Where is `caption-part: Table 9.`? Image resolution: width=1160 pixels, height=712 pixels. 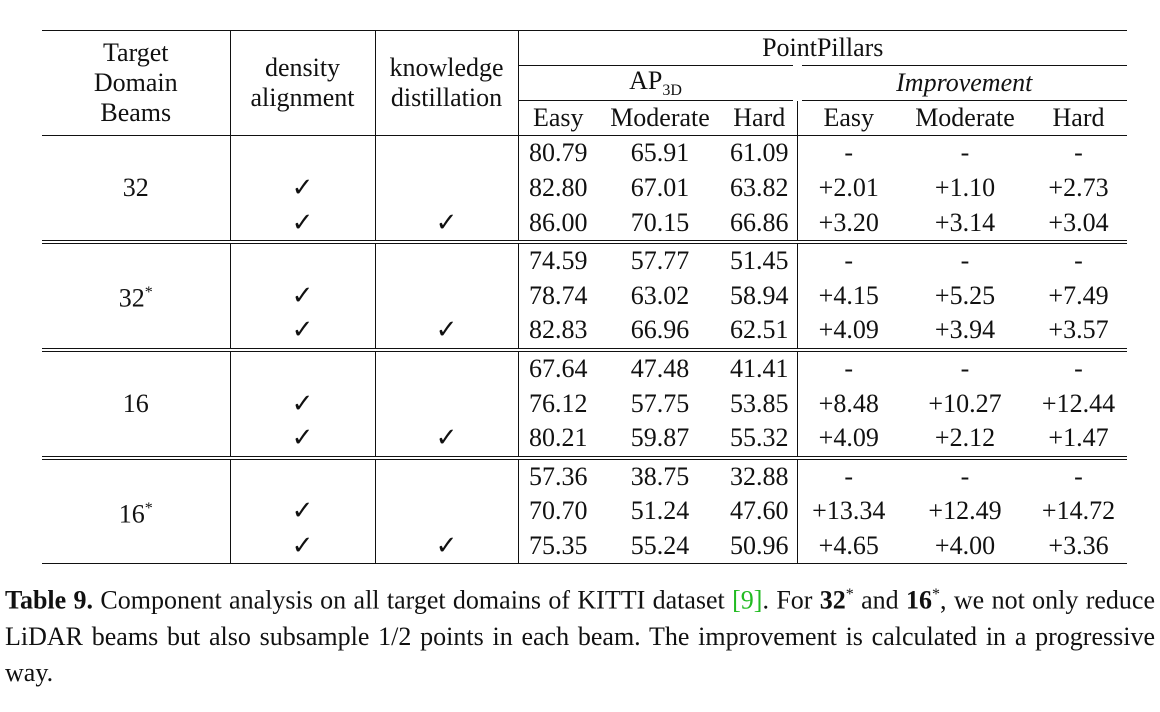 caption-part: Table 9. is located at coordinates (49, 600).